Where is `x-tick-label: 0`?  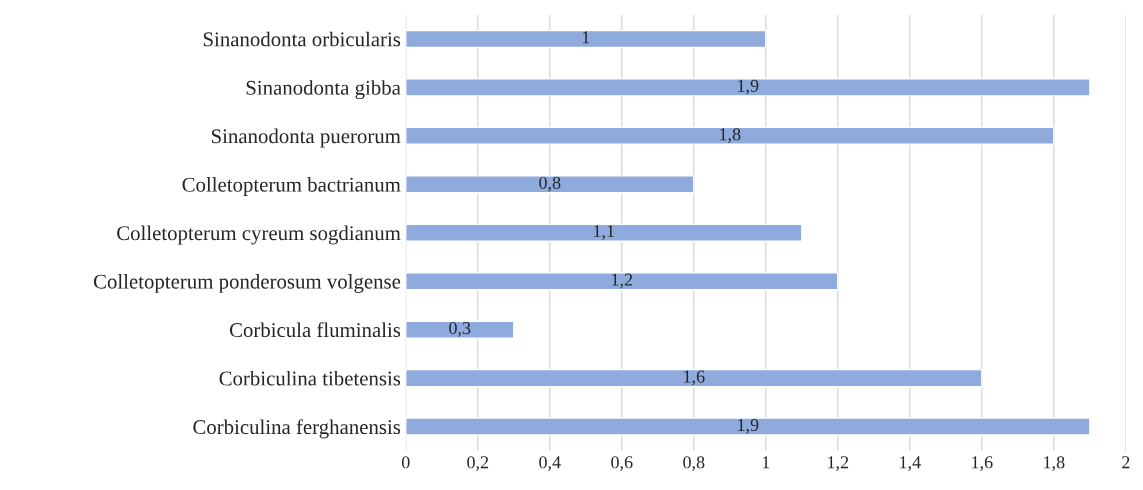
x-tick-label: 0 is located at coordinates (405, 462).